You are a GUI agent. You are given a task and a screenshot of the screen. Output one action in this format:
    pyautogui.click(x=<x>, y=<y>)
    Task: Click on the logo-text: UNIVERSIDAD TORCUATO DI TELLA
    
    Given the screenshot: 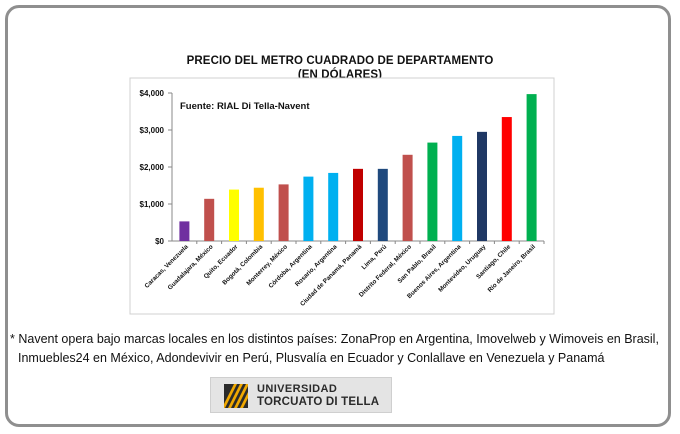 What is the action you would take?
    pyautogui.click(x=318, y=396)
    